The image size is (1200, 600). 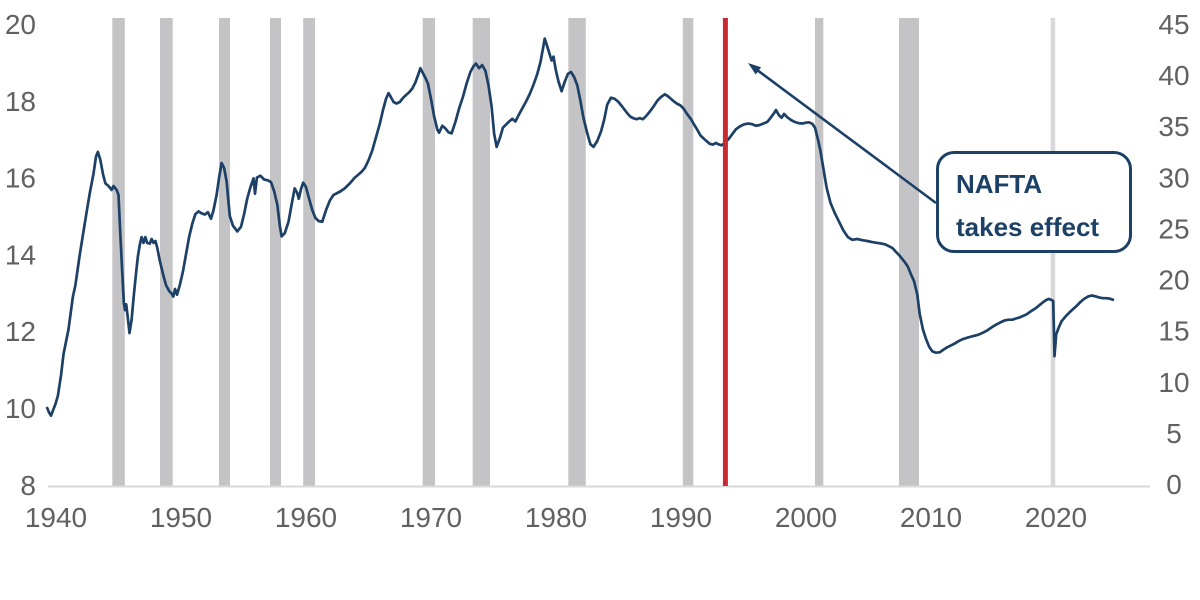 What do you see at coordinates (725, 252) in the screenshot?
I see `nafta-event-line` at bounding box center [725, 252].